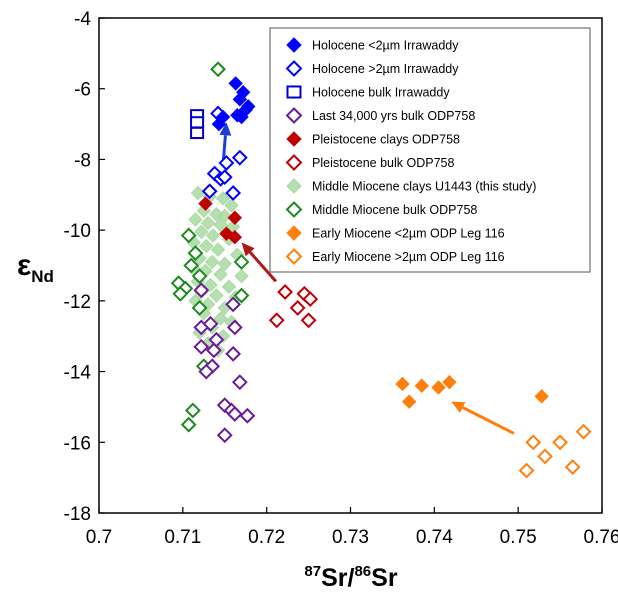 This screenshot has width=618, height=598. Describe the element at coordinates (381, 209) in the screenshot. I see `legend-item: Middle Miocene bulk ODP758` at that location.